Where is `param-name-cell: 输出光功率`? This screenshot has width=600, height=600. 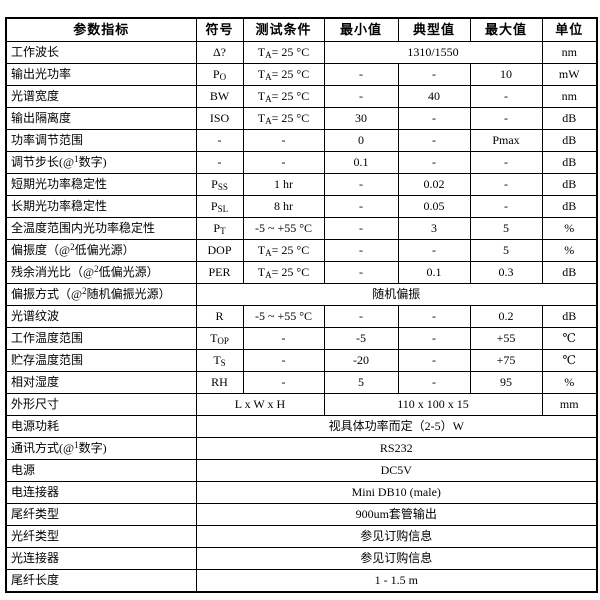
param-name-cell: 输出光功率 is located at coordinates (101, 74).